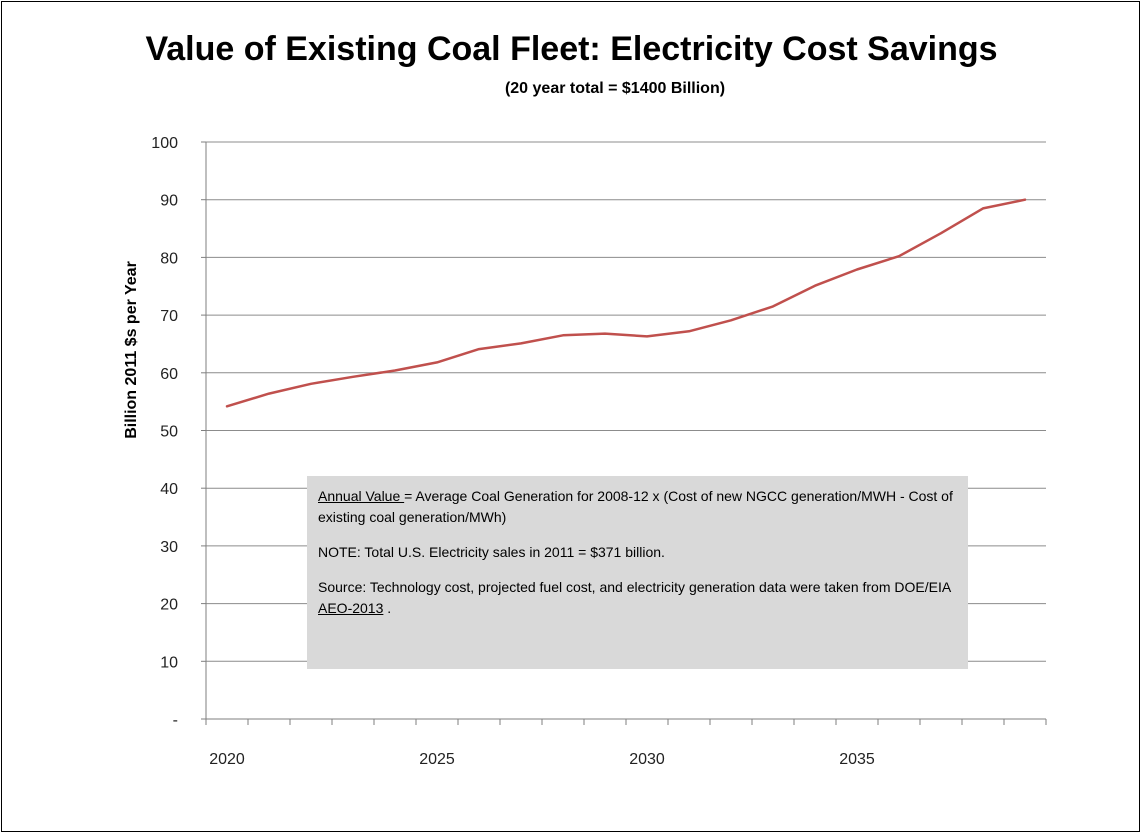  Describe the element at coordinates (437, 759) in the screenshot. I see `x-tick-label: 2025` at that location.